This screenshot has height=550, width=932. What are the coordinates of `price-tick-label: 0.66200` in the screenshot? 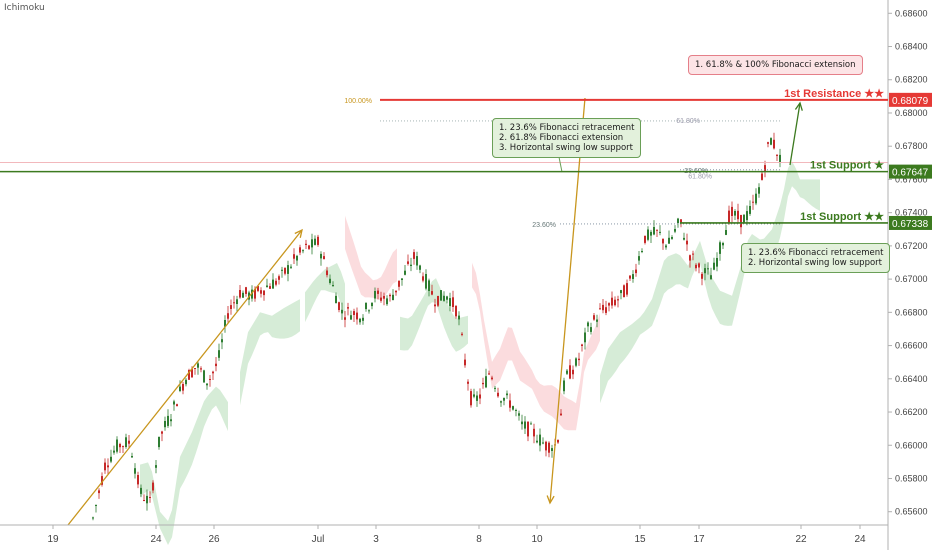 It's located at (911, 412).